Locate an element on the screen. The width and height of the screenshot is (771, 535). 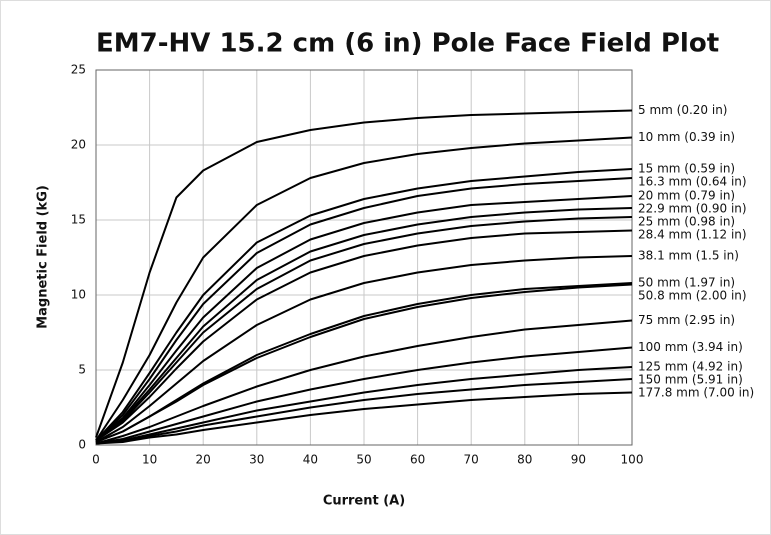
x-tick-label: 40 is located at coordinates (310, 460).